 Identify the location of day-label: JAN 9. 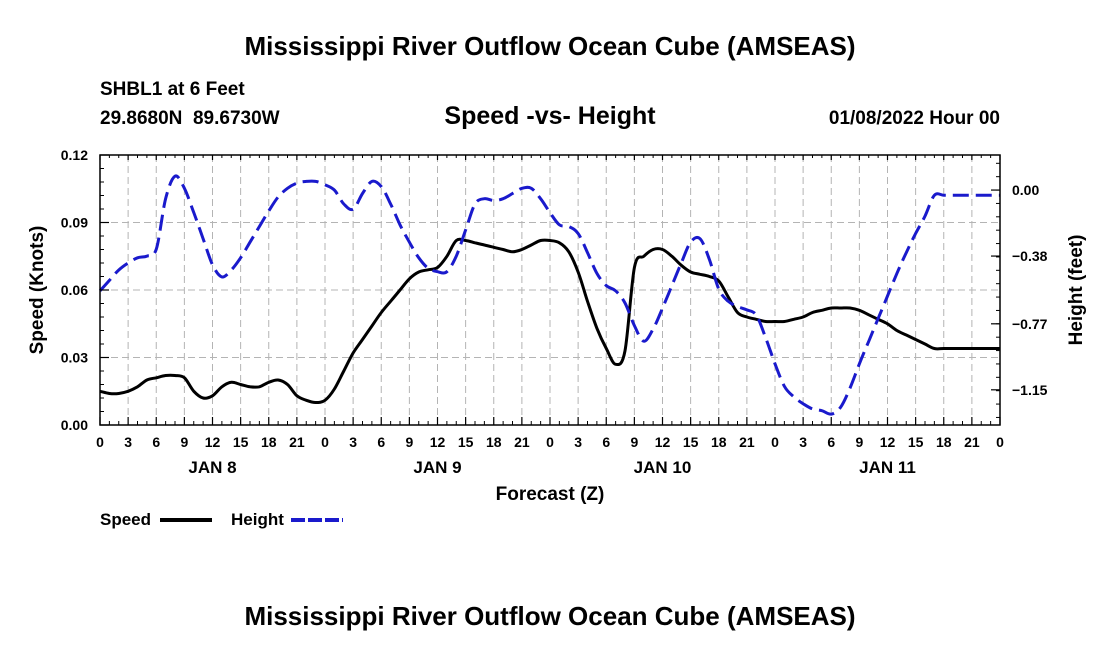
(437, 467).